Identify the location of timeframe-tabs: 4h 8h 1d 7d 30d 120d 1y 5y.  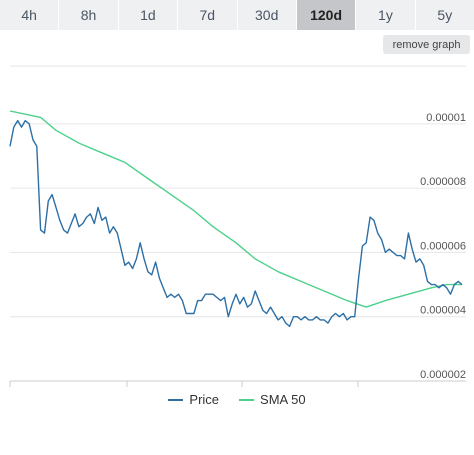
(237, 15).